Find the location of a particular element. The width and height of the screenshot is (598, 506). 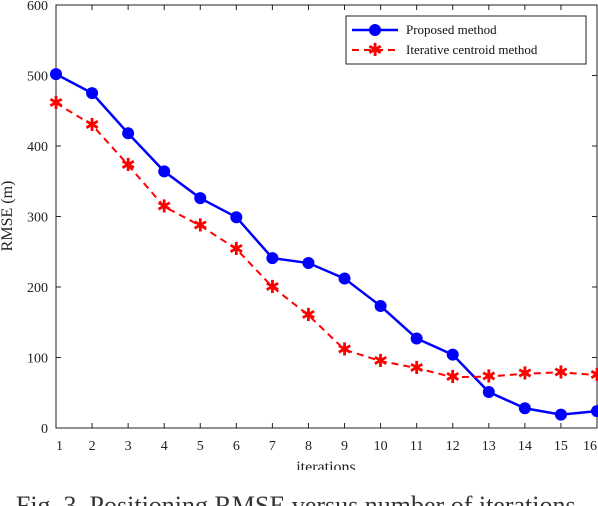

x-axis-label: iterations is located at coordinates (326, 464).